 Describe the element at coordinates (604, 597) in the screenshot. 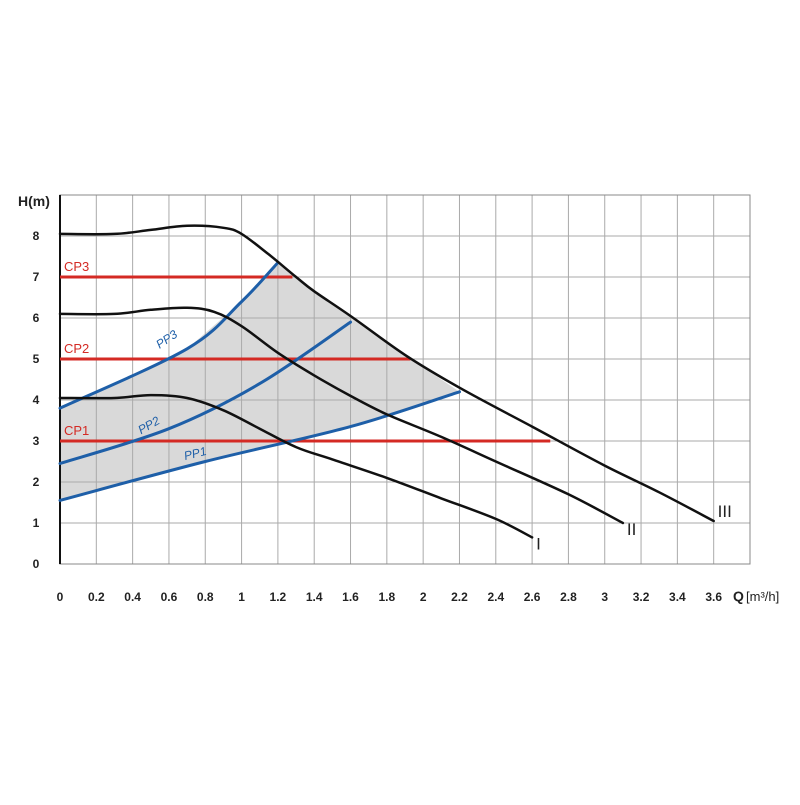

I see `x-tick-label: 3` at that location.